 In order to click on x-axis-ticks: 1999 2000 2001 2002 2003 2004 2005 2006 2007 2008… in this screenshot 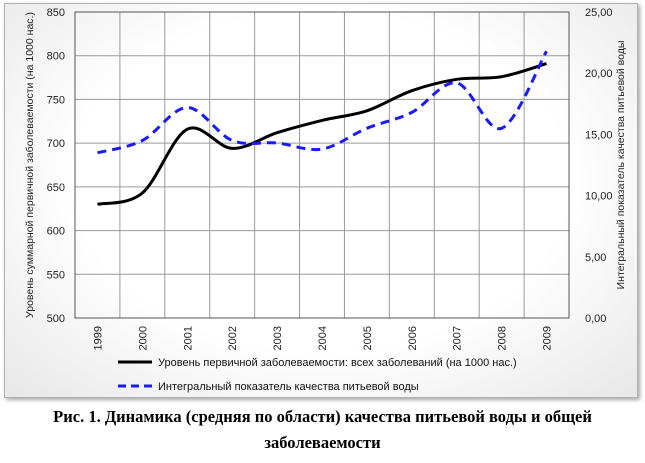, I will do `click(322, 338)`.